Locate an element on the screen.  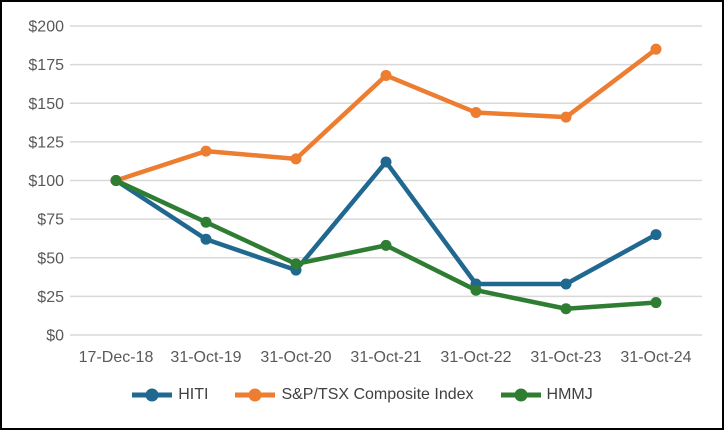
legend-item-hiti: HITI is located at coordinates (169, 395).